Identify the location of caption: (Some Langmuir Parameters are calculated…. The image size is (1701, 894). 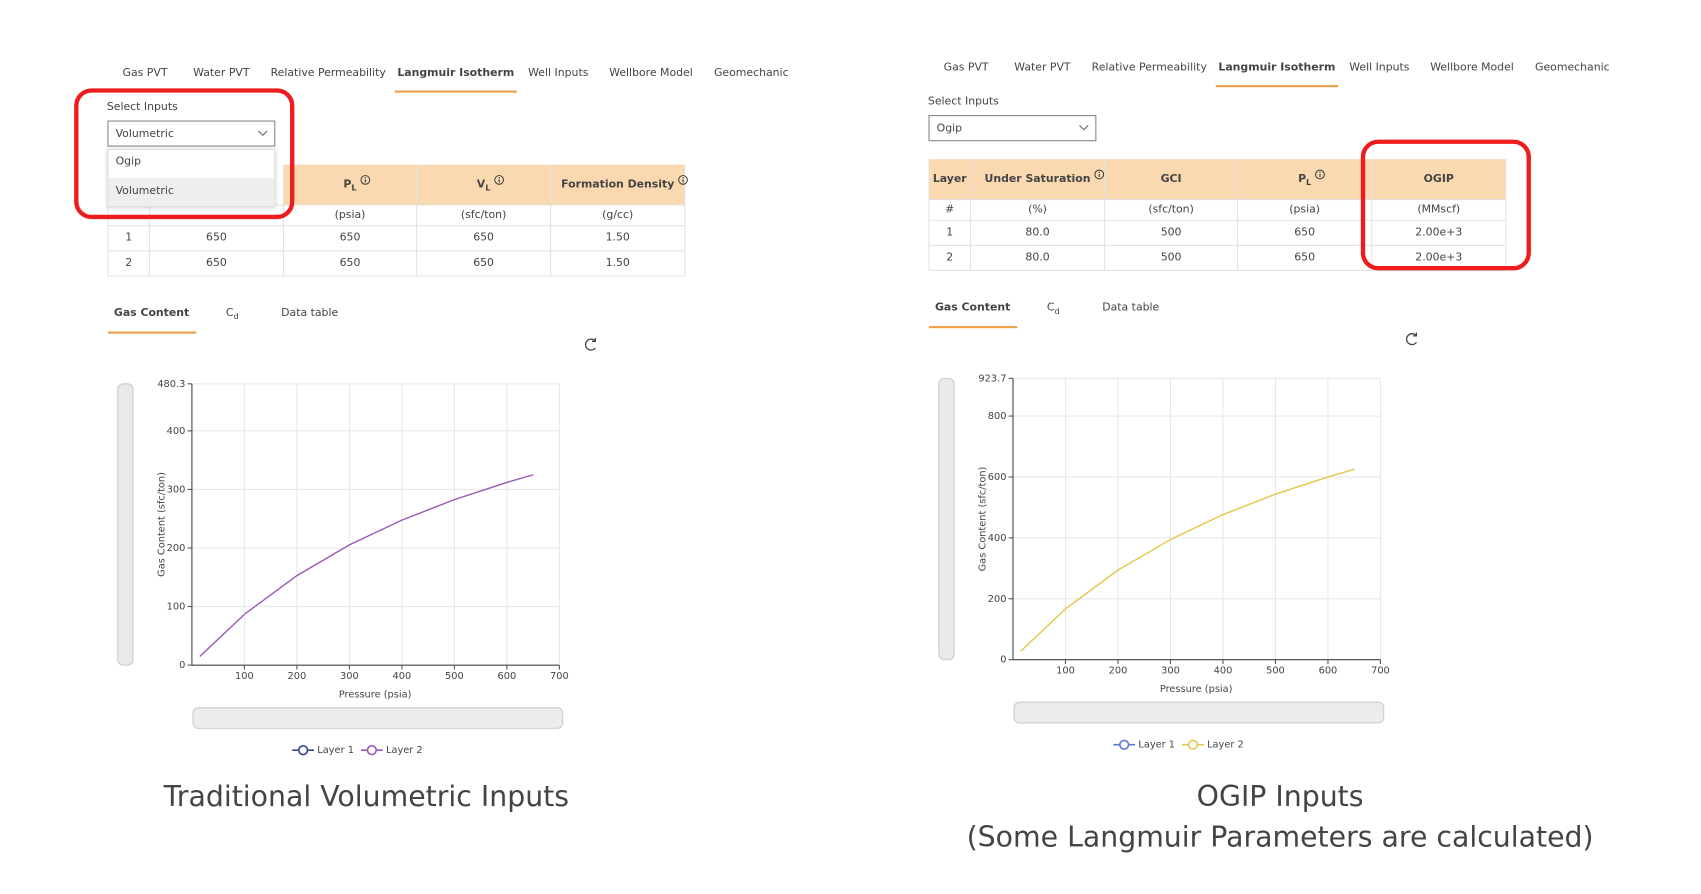
(1280, 837).